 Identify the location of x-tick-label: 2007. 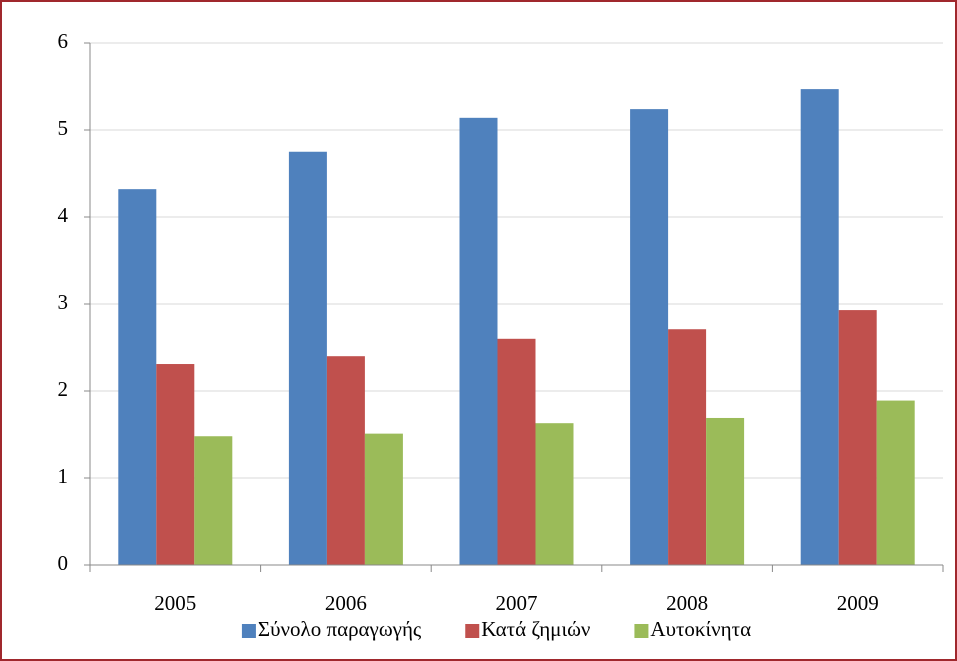
(517, 603).